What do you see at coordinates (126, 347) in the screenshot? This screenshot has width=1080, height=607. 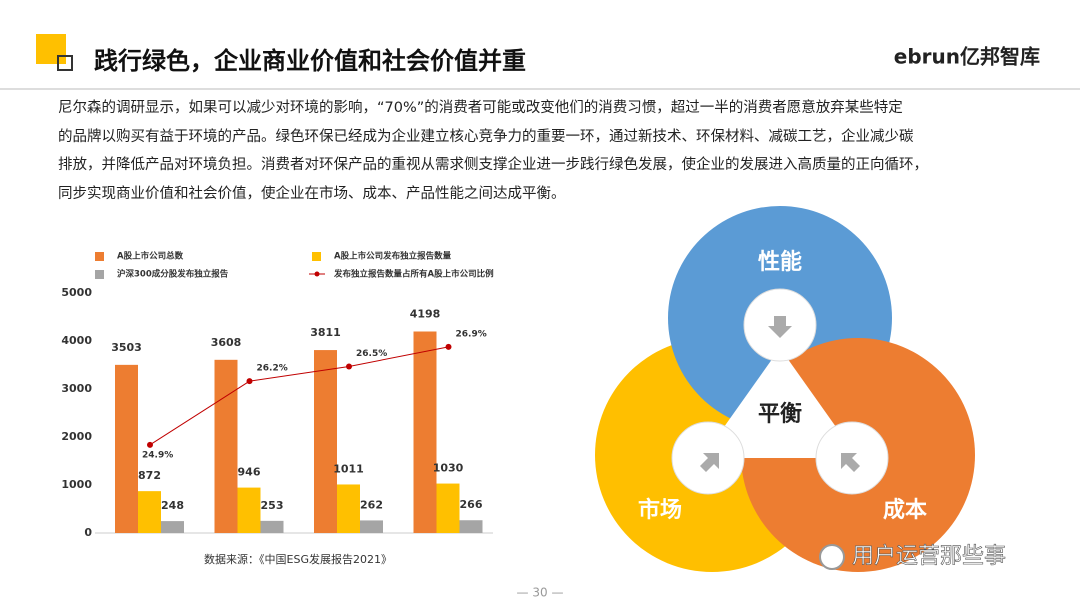 I see `data-label: 3503` at bounding box center [126, 347].